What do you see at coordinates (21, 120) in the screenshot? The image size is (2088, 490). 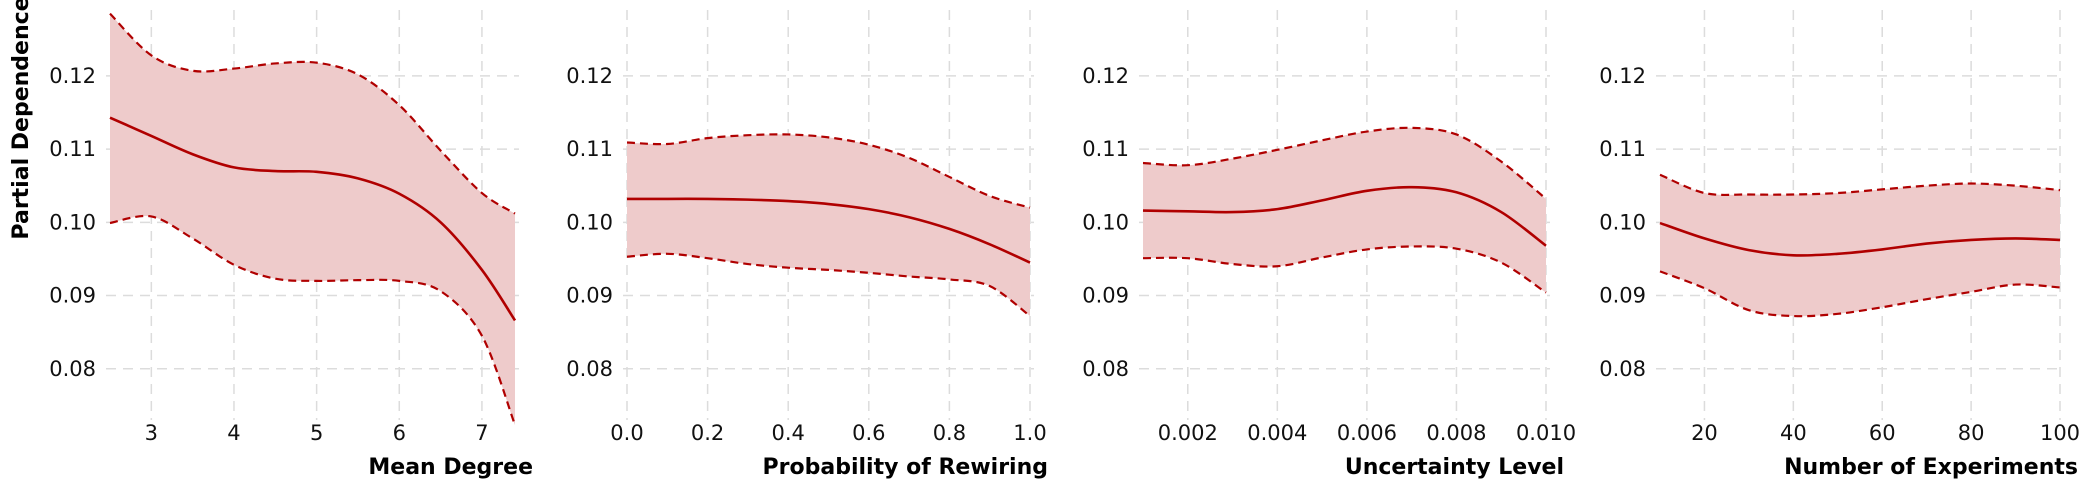 I see `y-axis-label: Partial Dependence` at bounding box center [21, 120].